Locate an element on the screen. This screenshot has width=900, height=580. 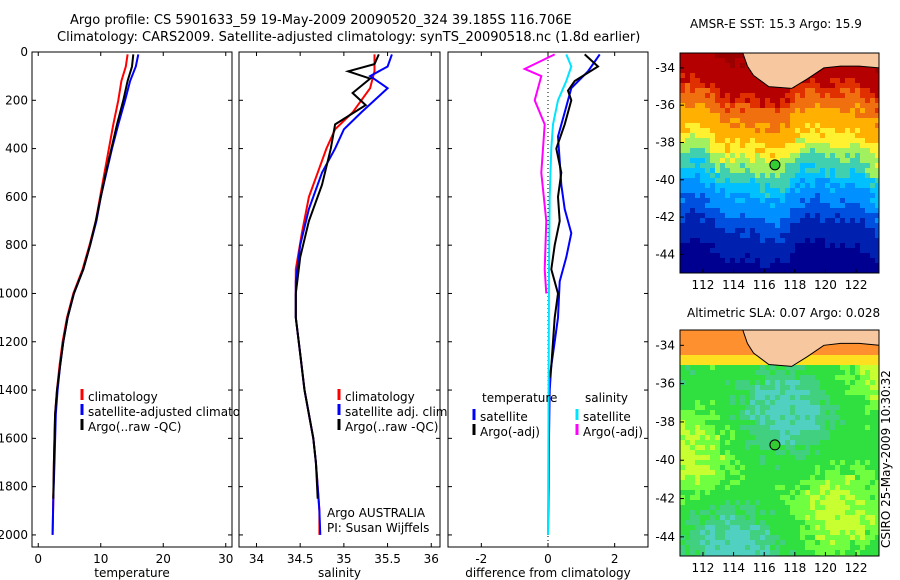
series-temperature-argo-adj is located at coordinates (574, 216).